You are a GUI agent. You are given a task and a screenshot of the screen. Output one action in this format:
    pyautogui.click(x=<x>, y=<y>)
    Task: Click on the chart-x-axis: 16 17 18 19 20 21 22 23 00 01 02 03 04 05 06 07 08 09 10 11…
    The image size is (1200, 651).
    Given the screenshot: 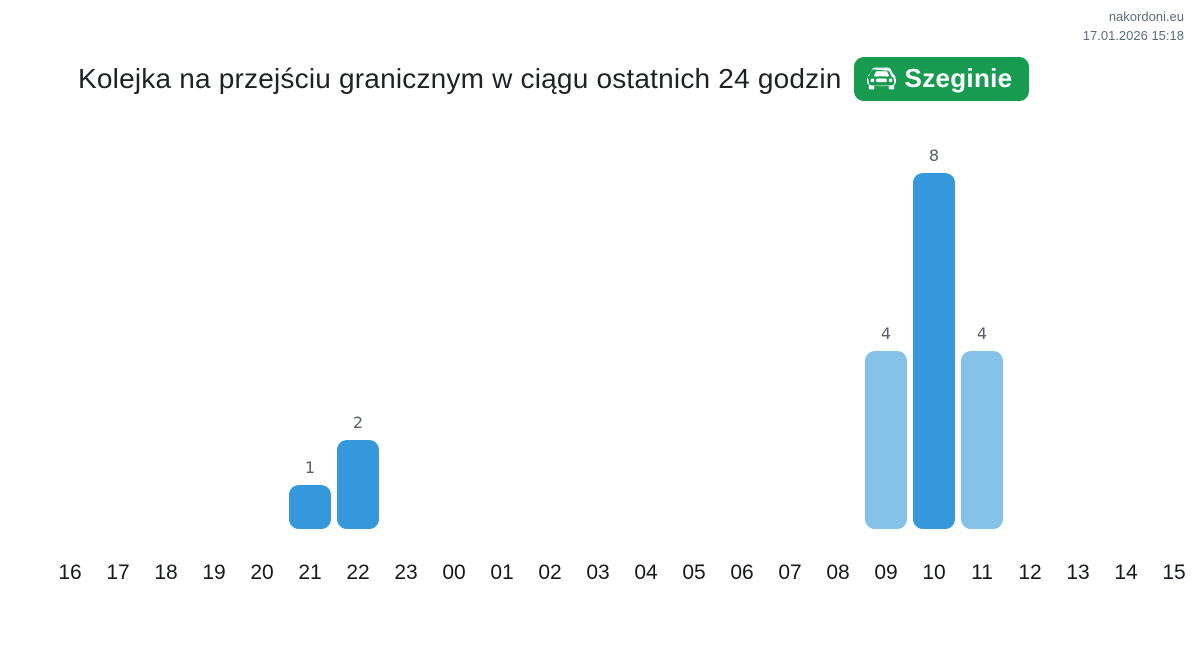 What is the action you would take?
    pyautogui.click(x=622, y=573)
    